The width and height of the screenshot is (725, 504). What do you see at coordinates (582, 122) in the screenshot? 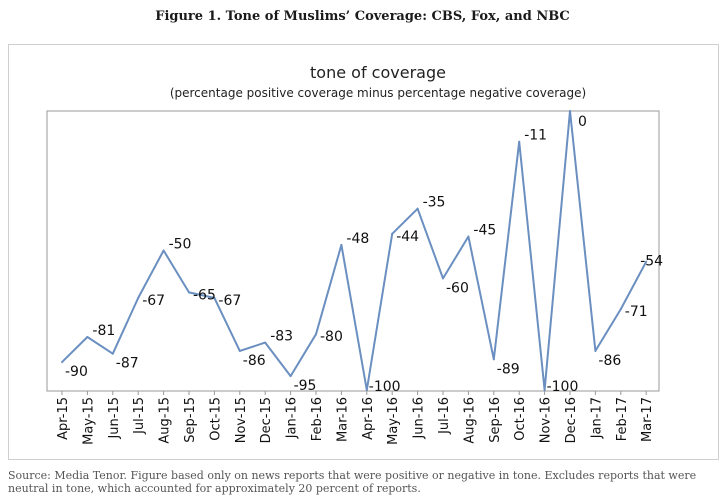
I see `data-label: 0` at bounding box center [582, 122].